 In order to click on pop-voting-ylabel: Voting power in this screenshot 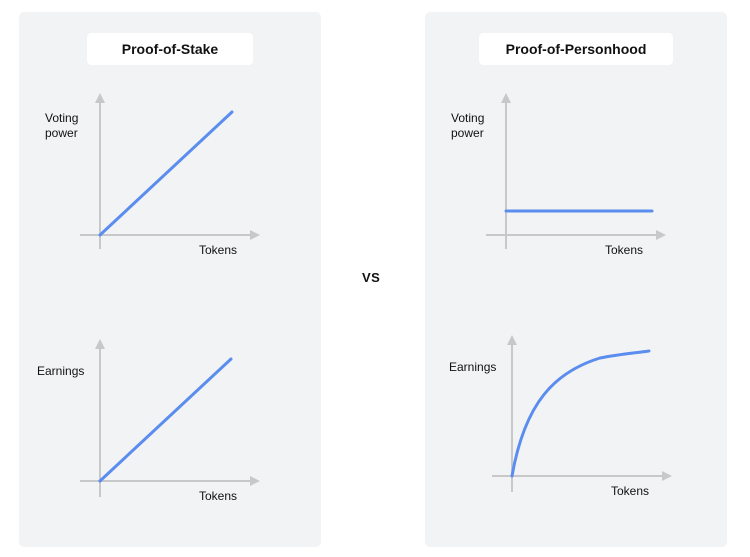, I will do `click(467, 126)`.